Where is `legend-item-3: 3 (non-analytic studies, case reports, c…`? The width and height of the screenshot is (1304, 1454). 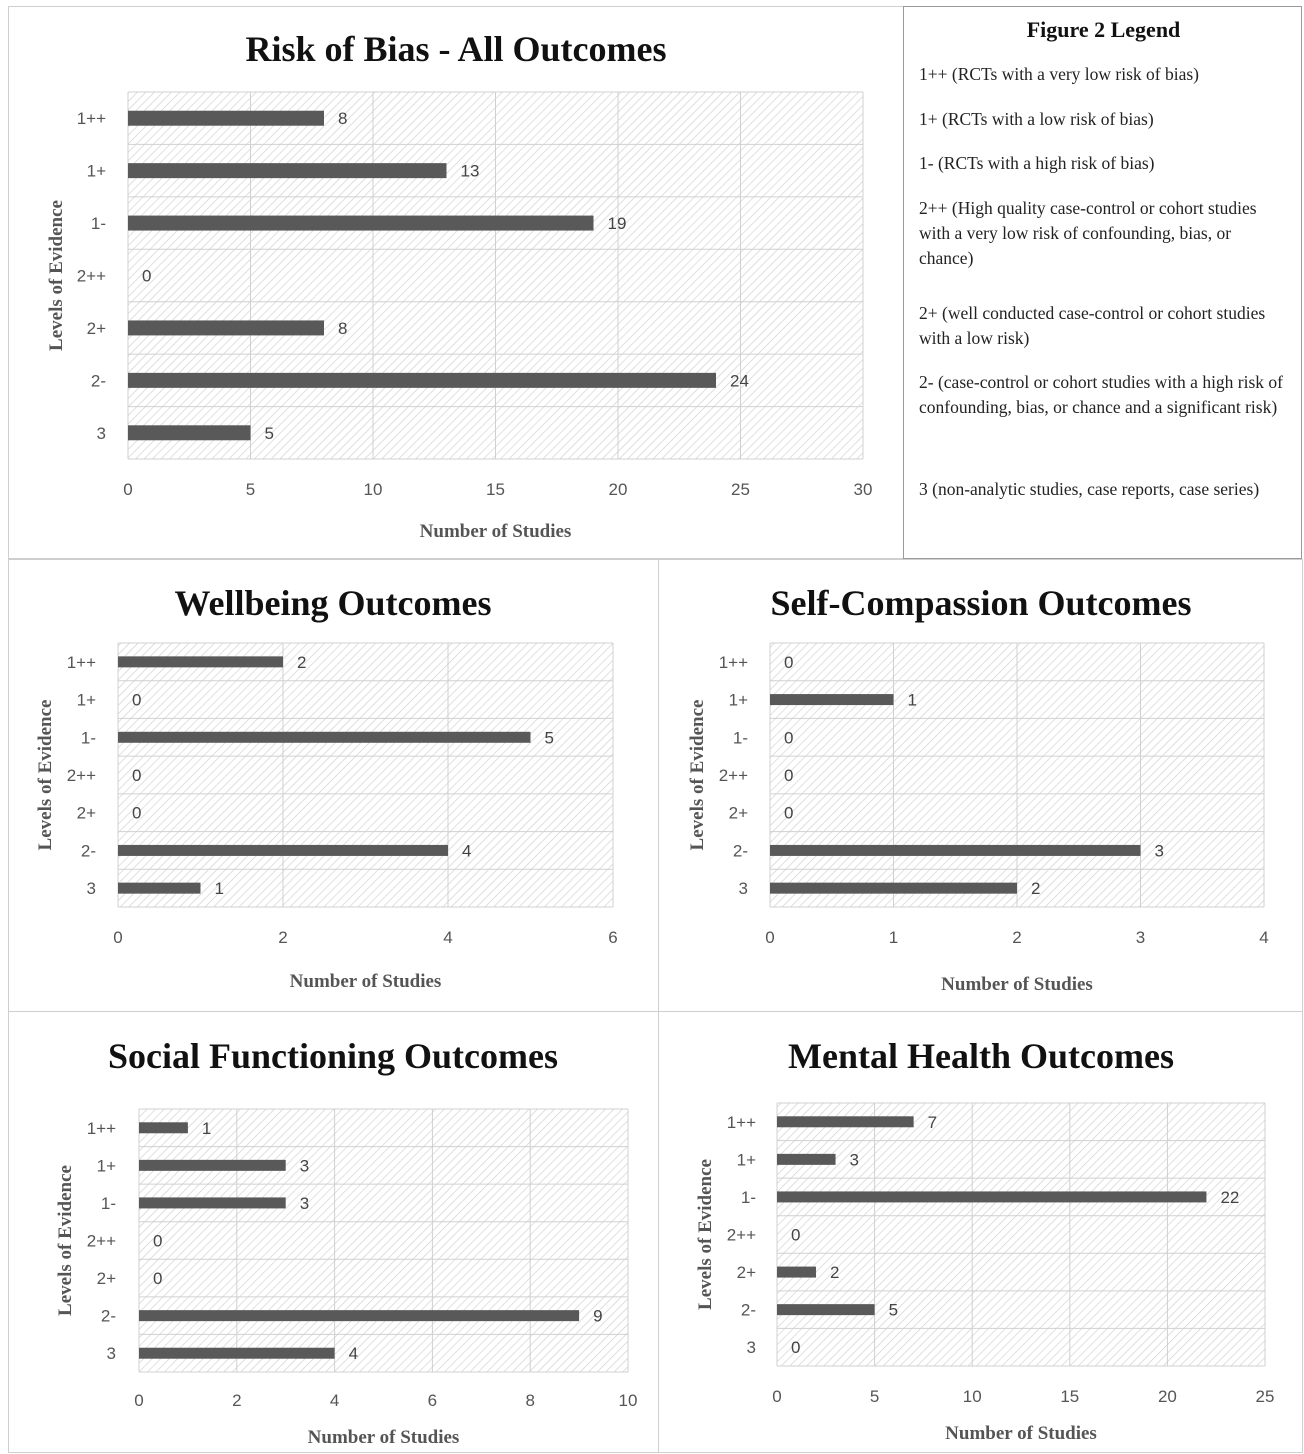 legend-item-3: 3 (non-analytic studies, case reports, c… is located at coordinates (1089, 489).